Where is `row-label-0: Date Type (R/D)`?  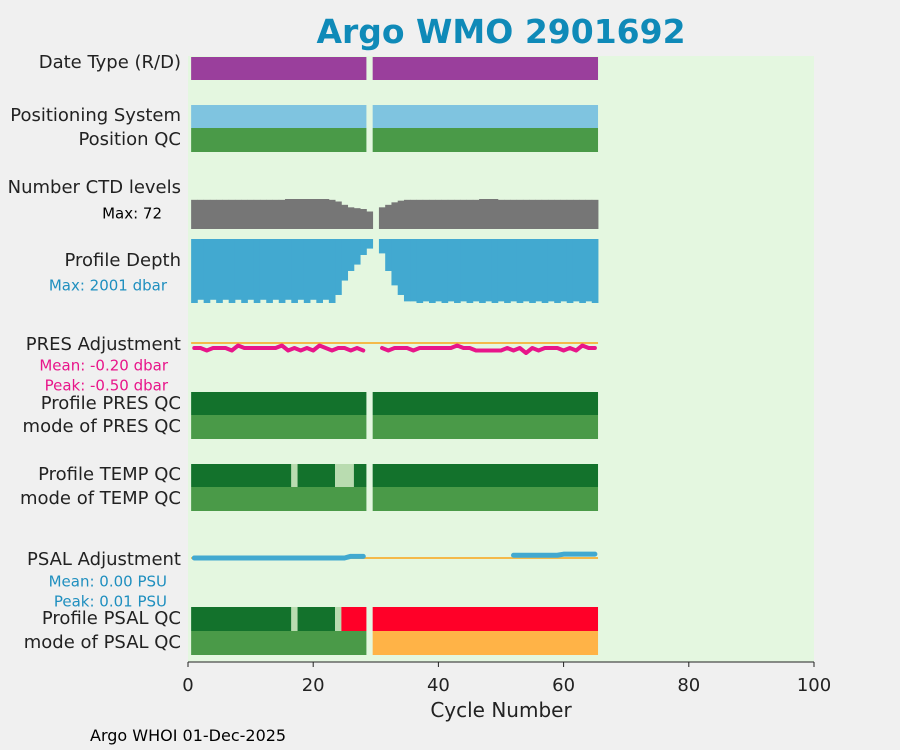
row-label-0: Date Type (R/D) is located at coordinates (110, 62).